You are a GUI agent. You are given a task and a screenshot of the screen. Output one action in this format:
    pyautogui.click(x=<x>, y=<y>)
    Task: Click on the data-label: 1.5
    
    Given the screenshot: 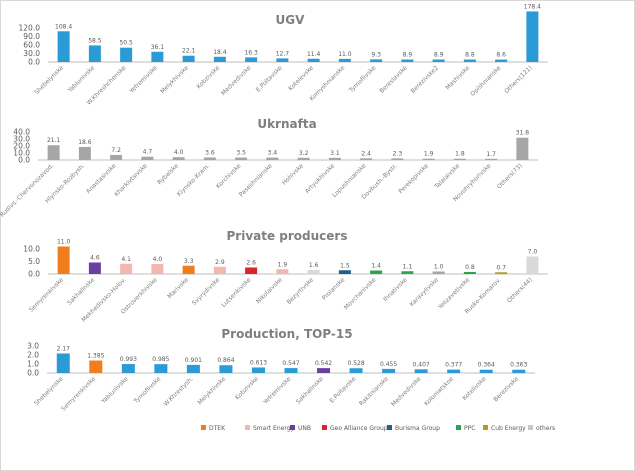 What is the action you would take?
    pyautogui.click(x=345, y=265)
    